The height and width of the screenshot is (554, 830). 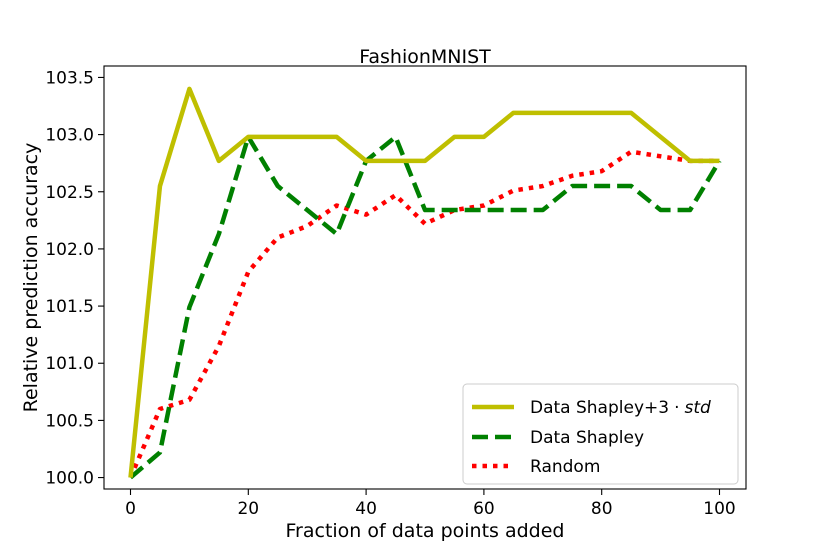 What do you see at coordinates (620, 408) in the screenshot?
I see `legend-label-data-shapley-std: Data Shapley+3 · std` at bounding box center [620, 408].